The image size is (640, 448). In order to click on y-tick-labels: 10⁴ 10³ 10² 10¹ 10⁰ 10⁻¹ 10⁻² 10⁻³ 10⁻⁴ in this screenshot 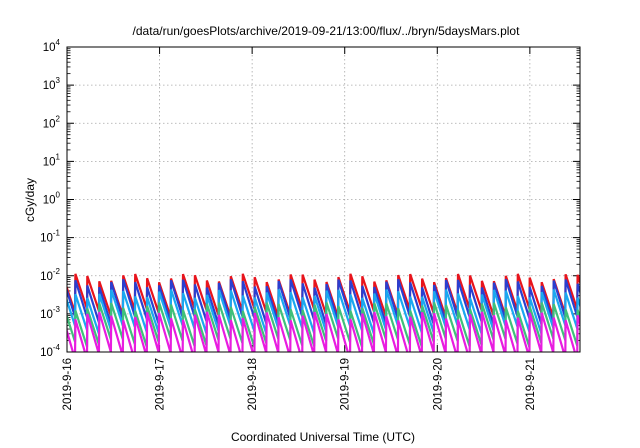, I will do `click(50, 198)`.